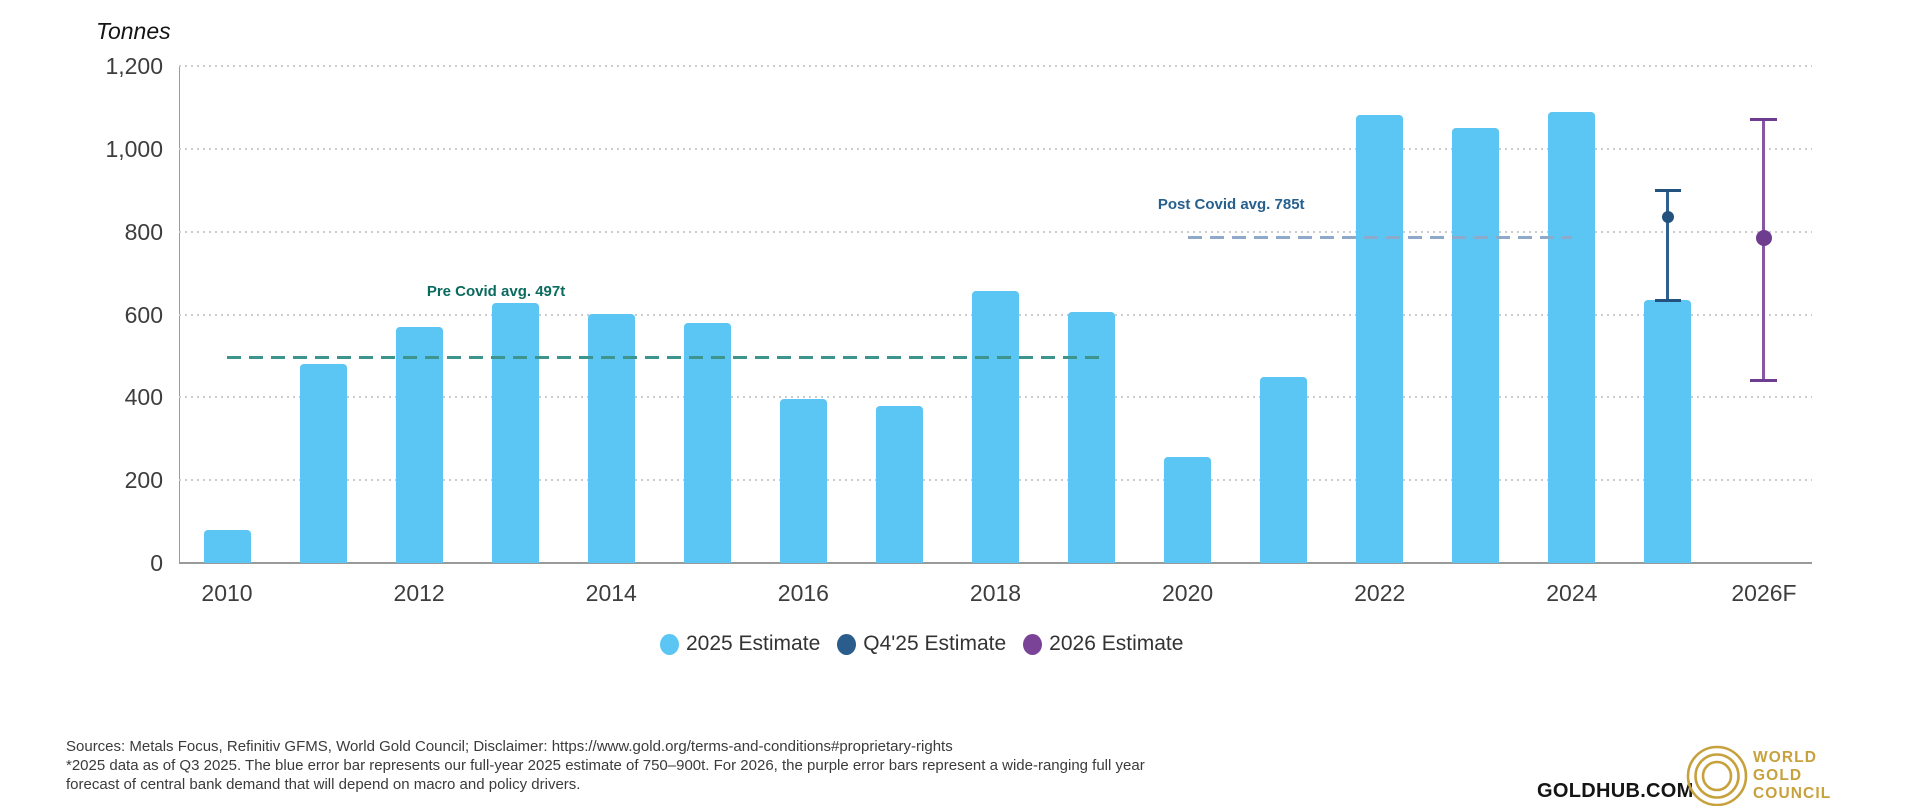  I want to click on legend-item-0: 2025 Estimate, so click(740, 644).